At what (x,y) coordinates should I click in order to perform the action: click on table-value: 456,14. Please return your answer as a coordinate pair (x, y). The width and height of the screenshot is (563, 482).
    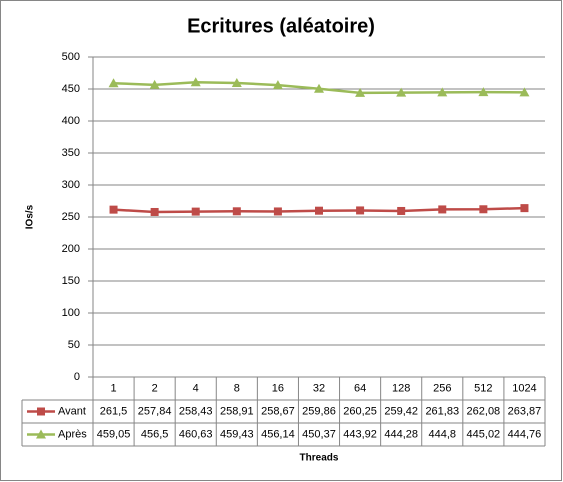
    Looking at the image, I should click on (278, 434).